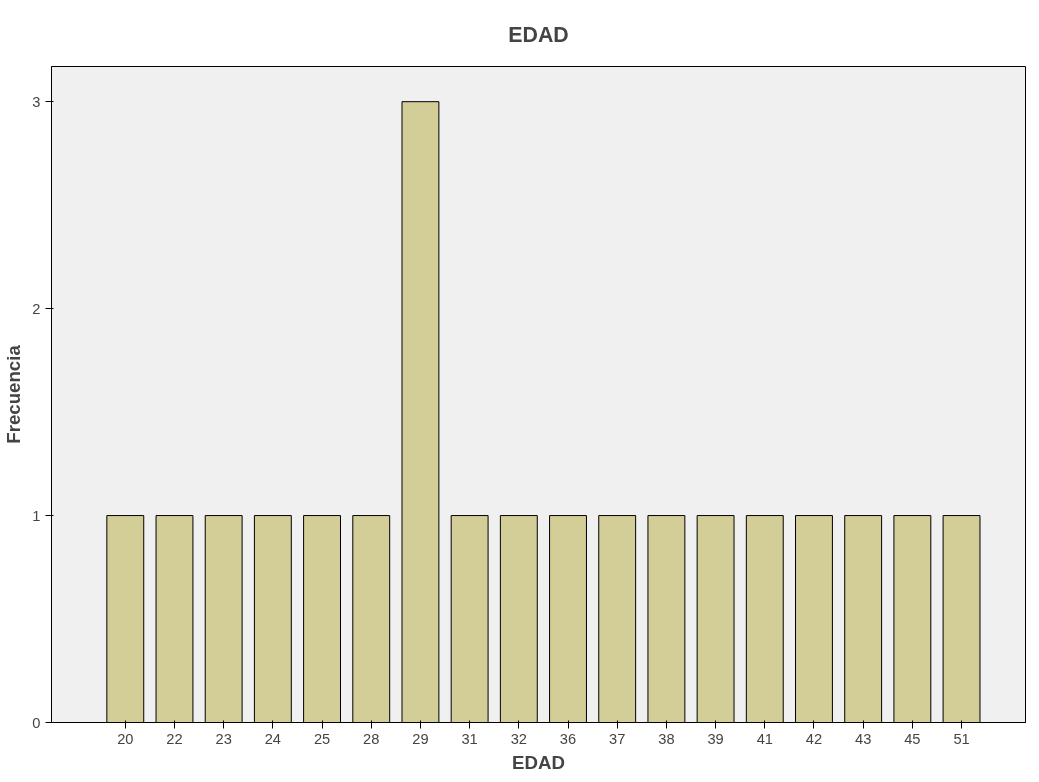 The height and width of the screenshot is (782, 1039). What do you see at coordinates (36, 101) in the screenshot?
I see `y-tick-label: 3` at bounding box center [36, 101].